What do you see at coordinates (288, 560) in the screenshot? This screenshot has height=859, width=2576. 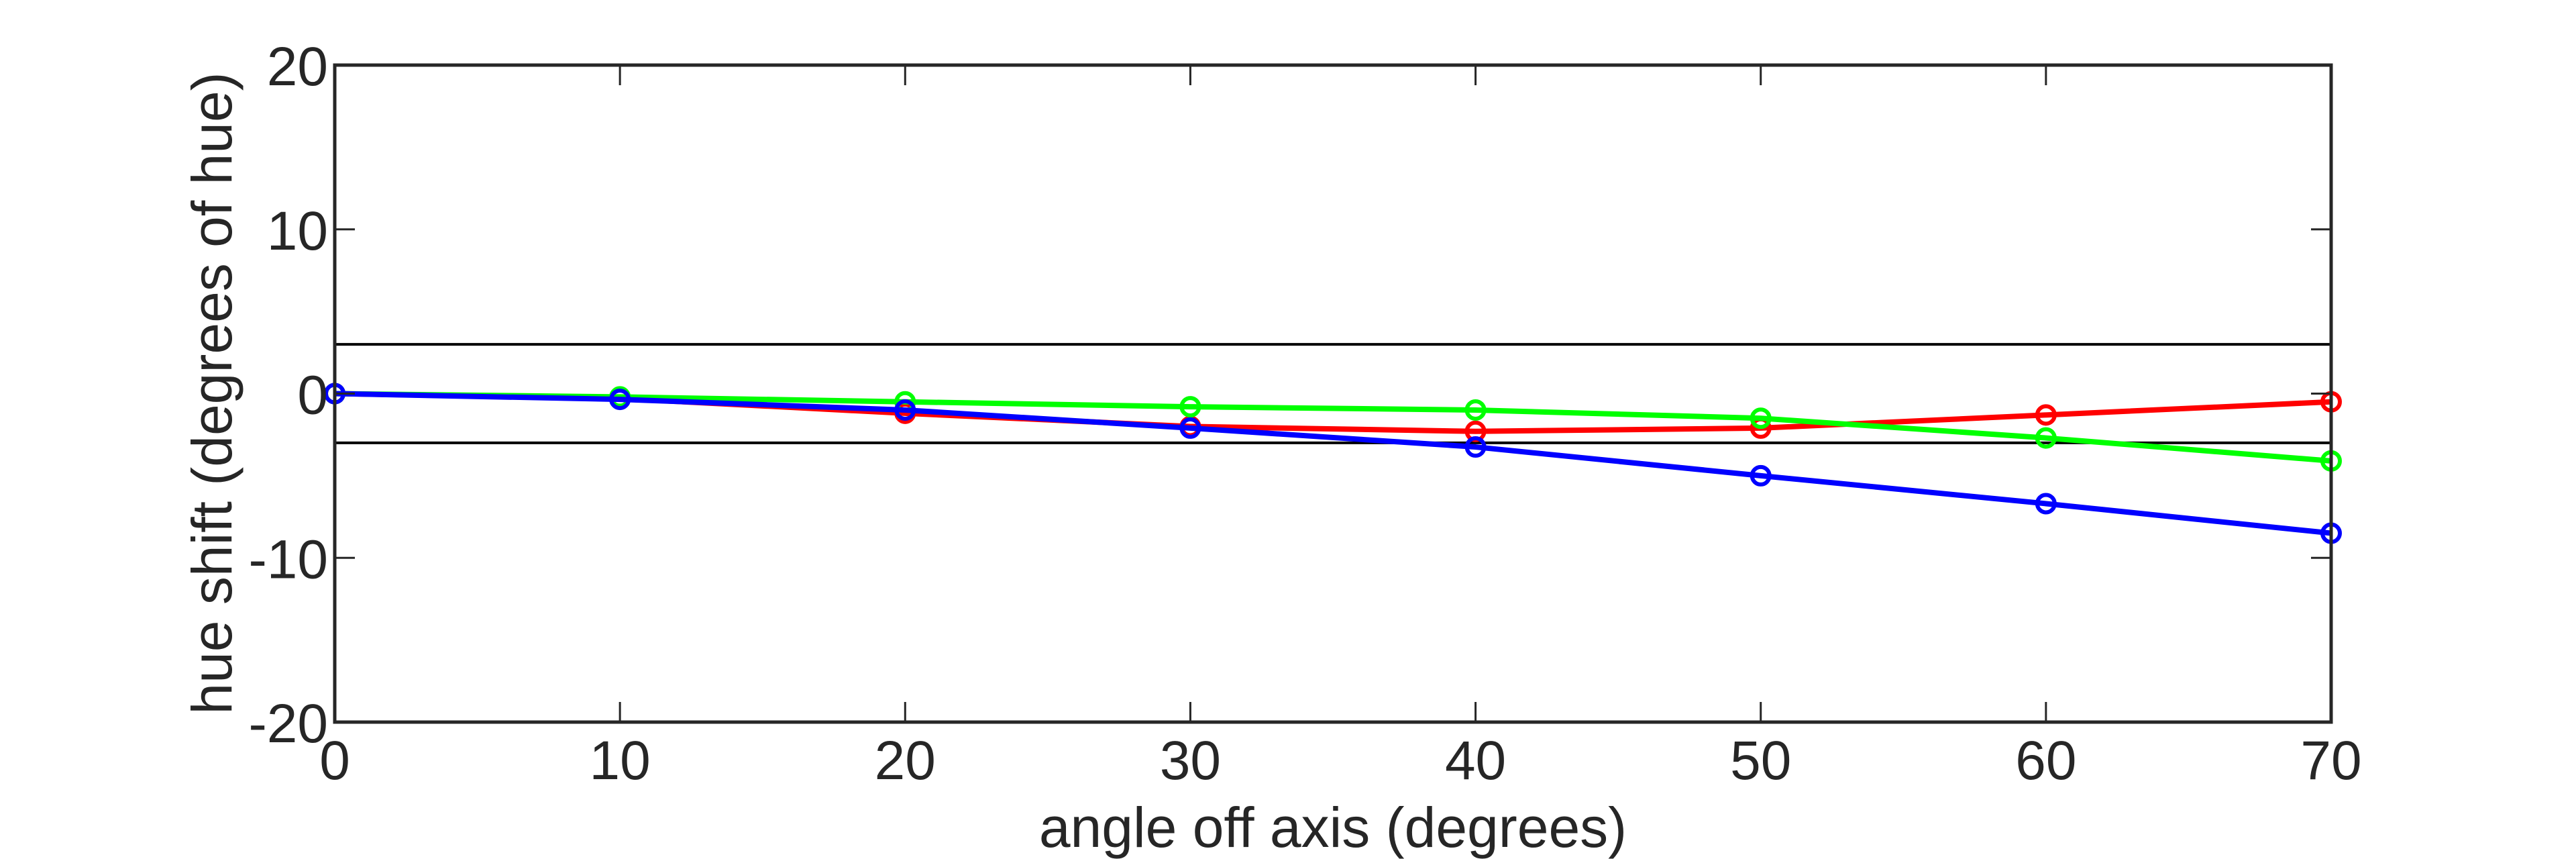 I see `y-tick-label: -10` at bounding box center [288, 560].